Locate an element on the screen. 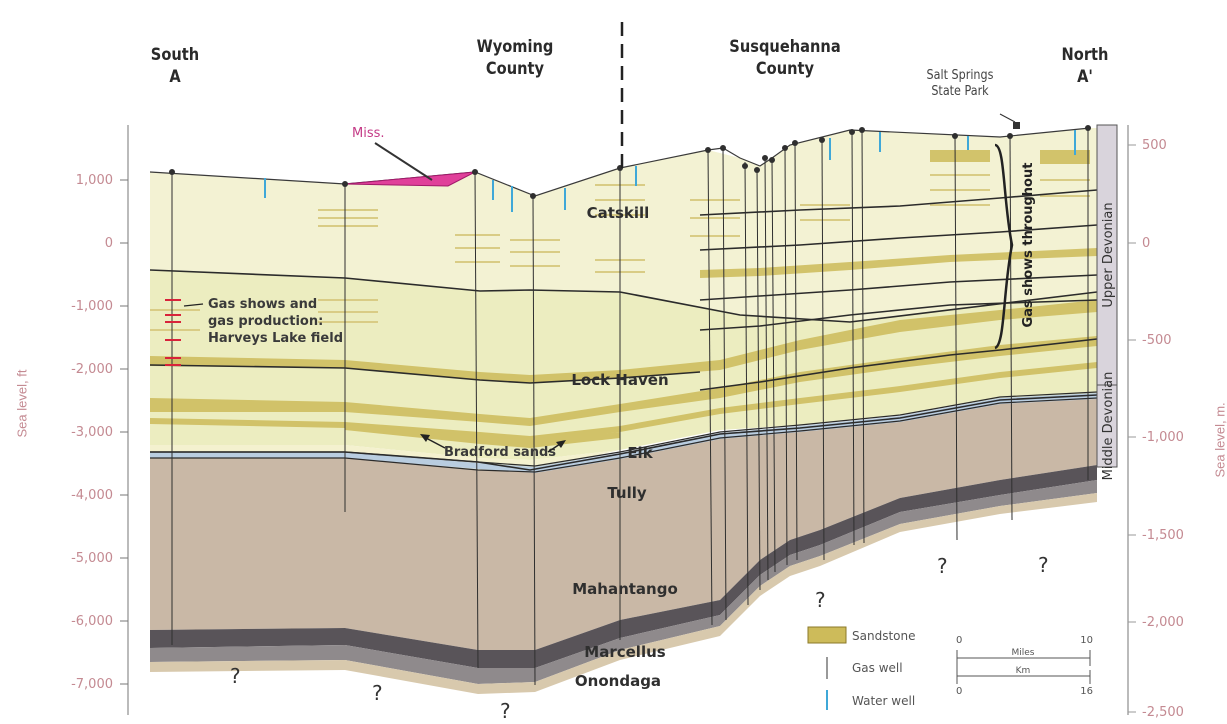 The height and width of the screenshot is (724, 1227). tully-bed is located at coordinates (623, 433).